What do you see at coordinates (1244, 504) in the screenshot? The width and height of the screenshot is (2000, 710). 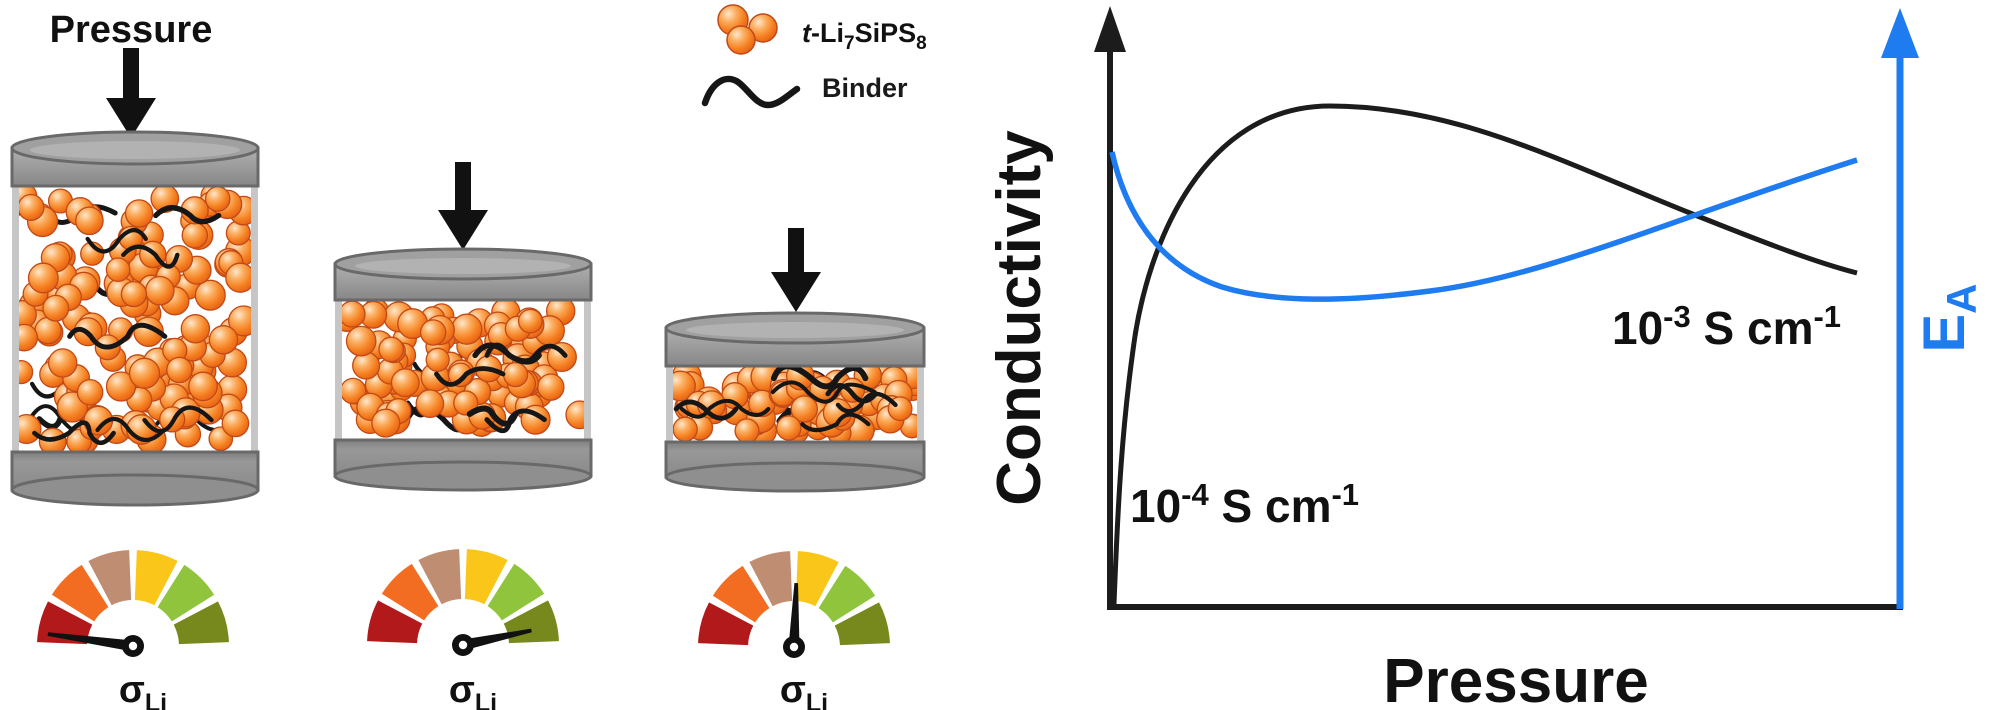 I see `annotation-low-conductivity: 10-4 S cm-1` at bounding box center [1244, 504].